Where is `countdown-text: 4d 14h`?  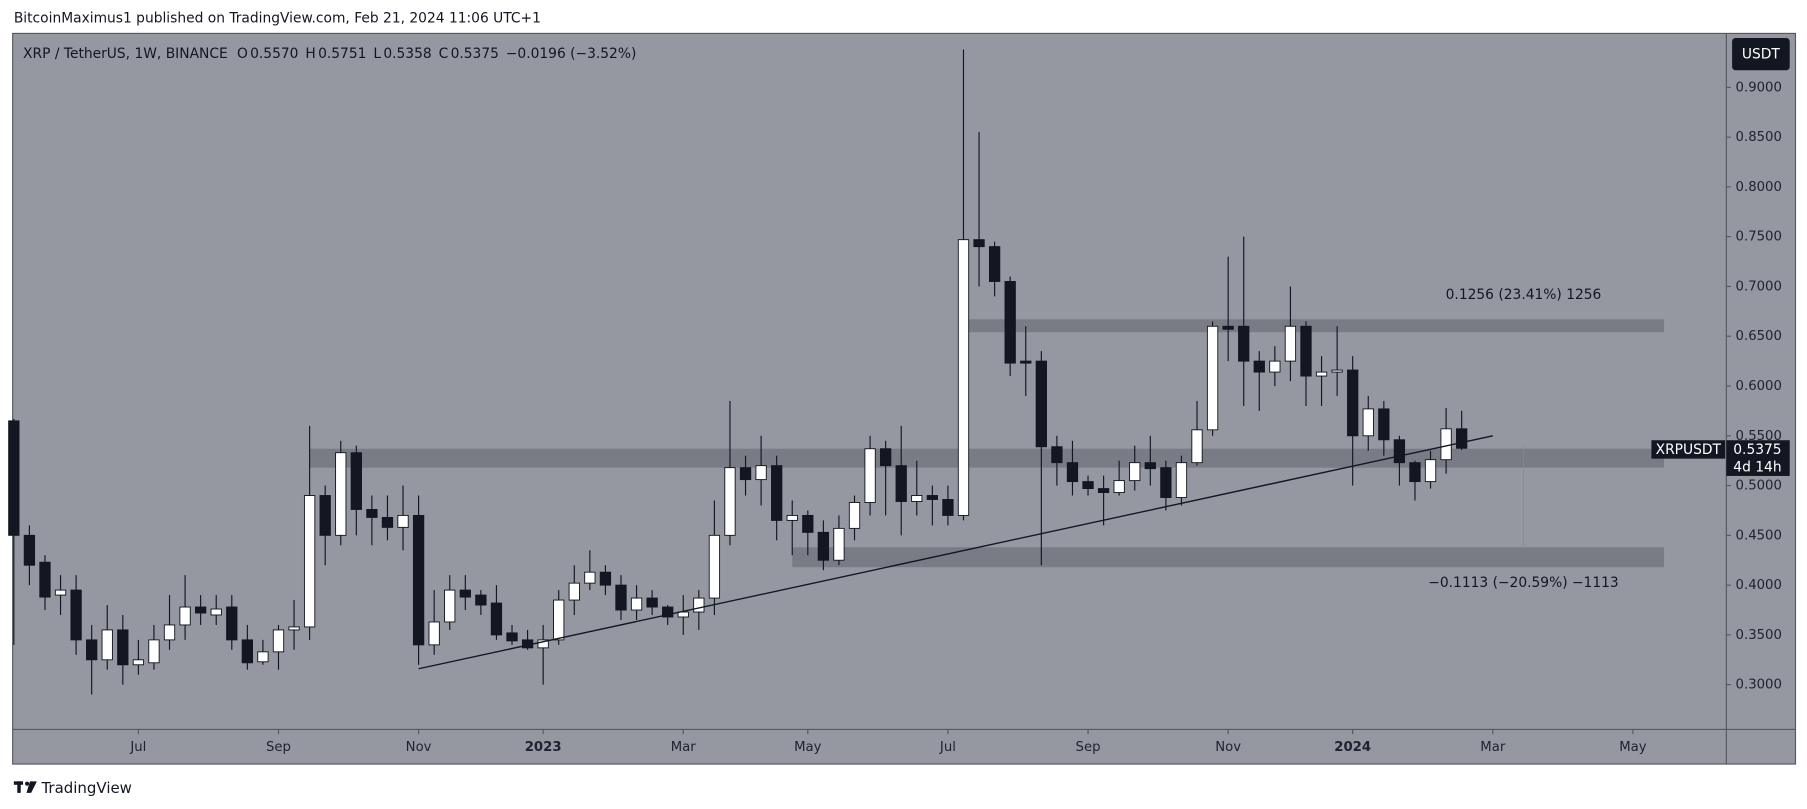 countdown-text: 4d 14h is located at coordinates (1757, 467).